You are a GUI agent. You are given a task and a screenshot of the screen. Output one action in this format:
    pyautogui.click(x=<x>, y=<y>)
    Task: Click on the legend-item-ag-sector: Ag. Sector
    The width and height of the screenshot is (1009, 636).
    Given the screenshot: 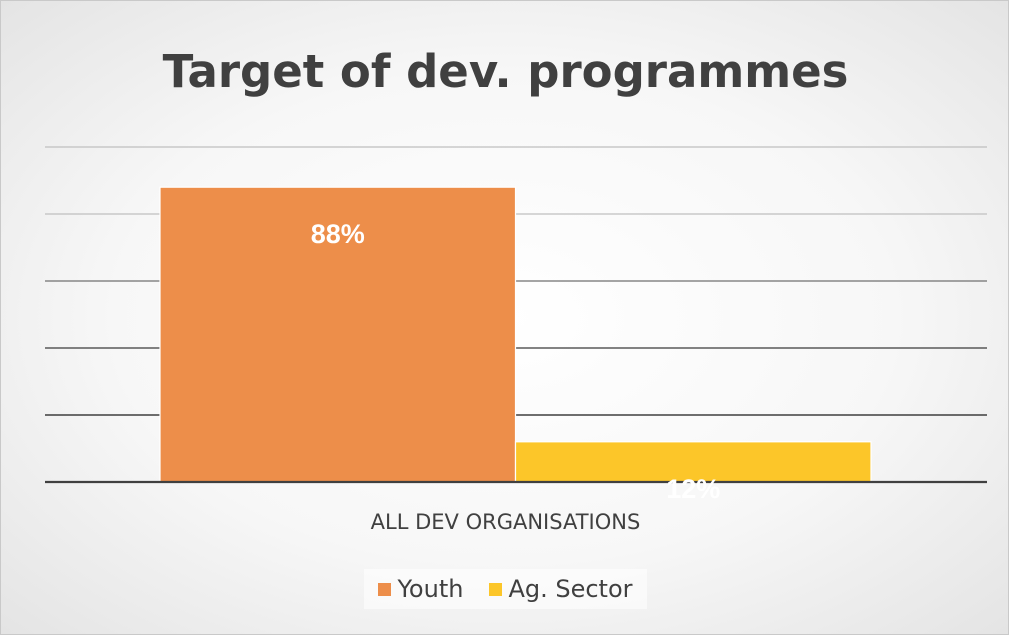 What is the action you would take?
    pyautogui.click(x=561, y=589)
    